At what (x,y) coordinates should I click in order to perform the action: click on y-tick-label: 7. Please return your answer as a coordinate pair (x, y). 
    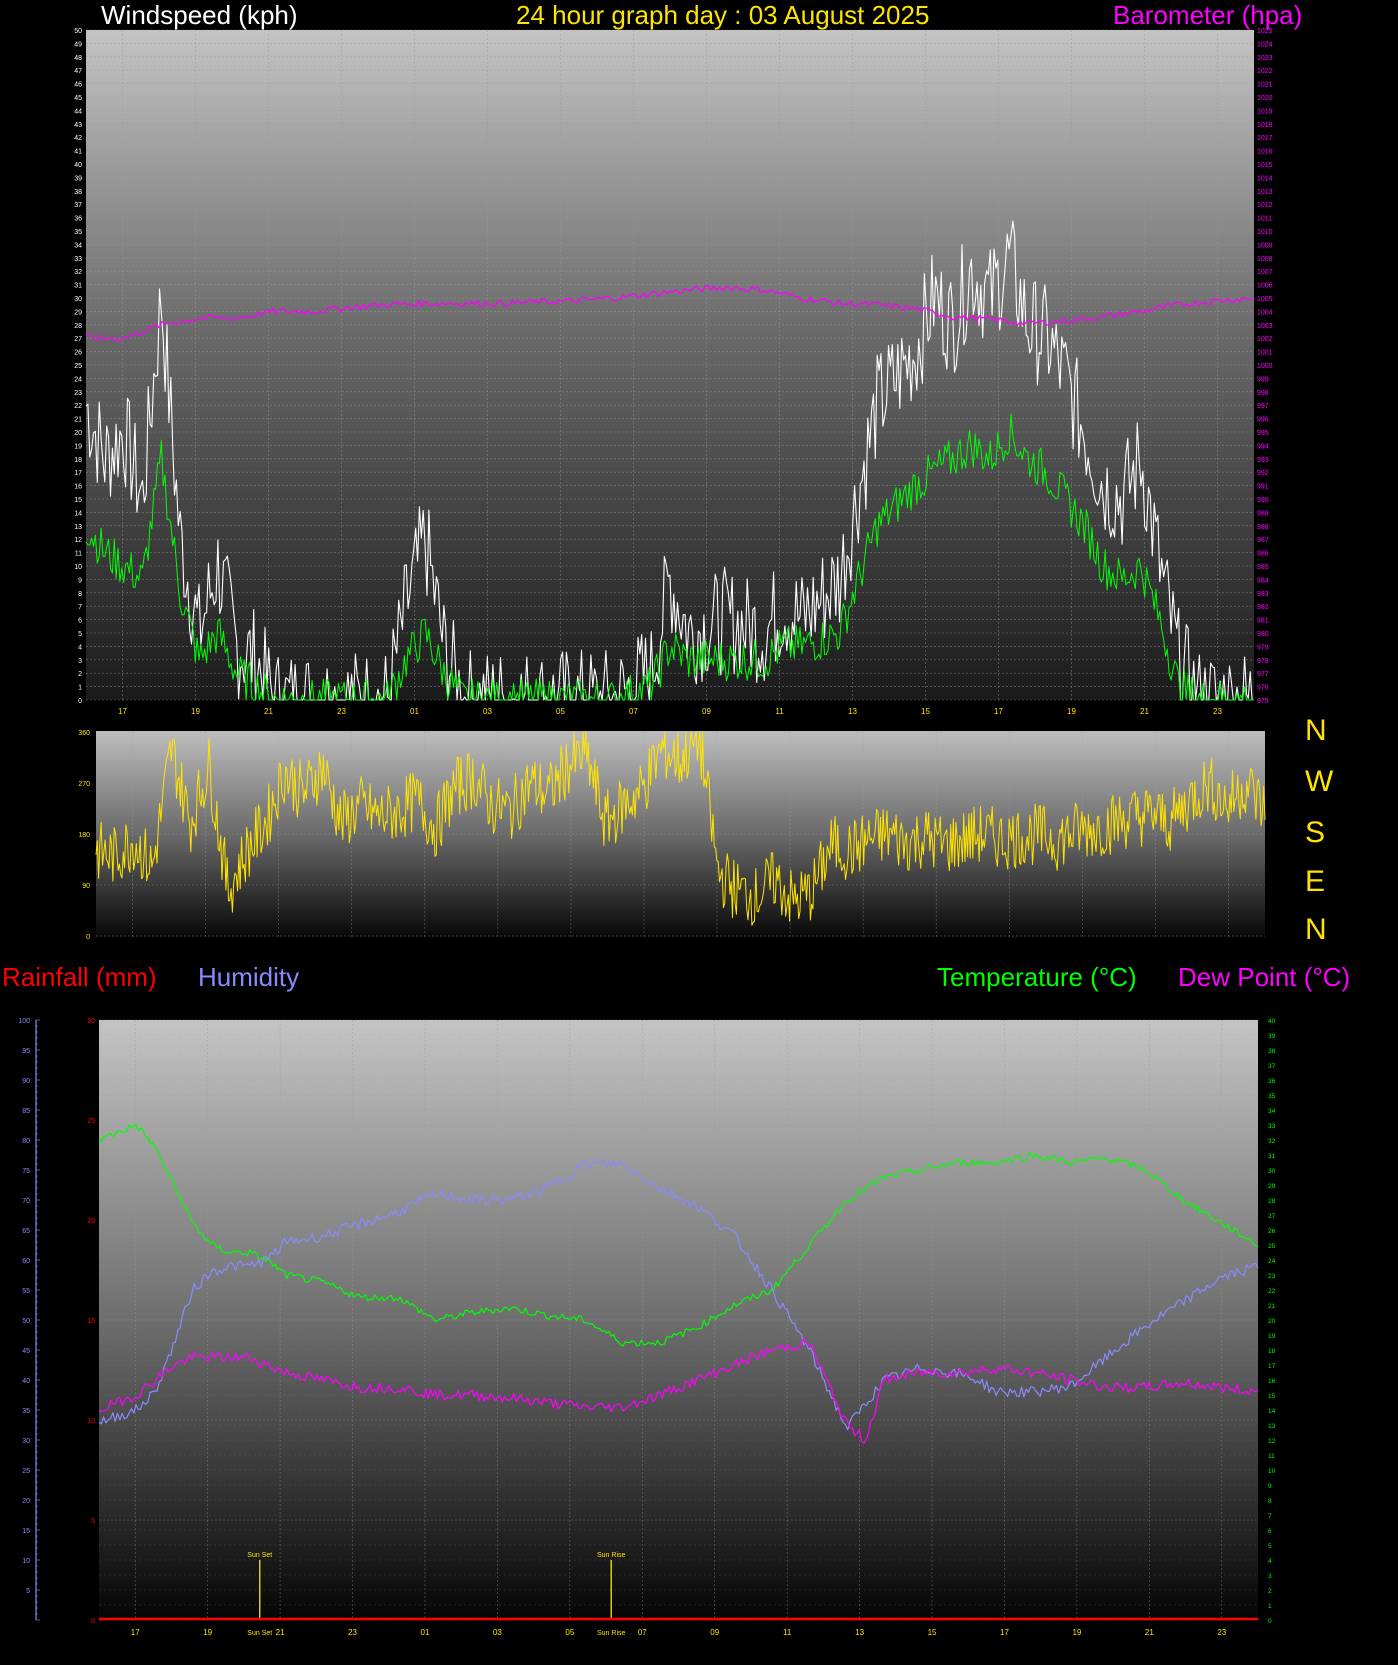
    Looking at the image, I should click on (80, 607).